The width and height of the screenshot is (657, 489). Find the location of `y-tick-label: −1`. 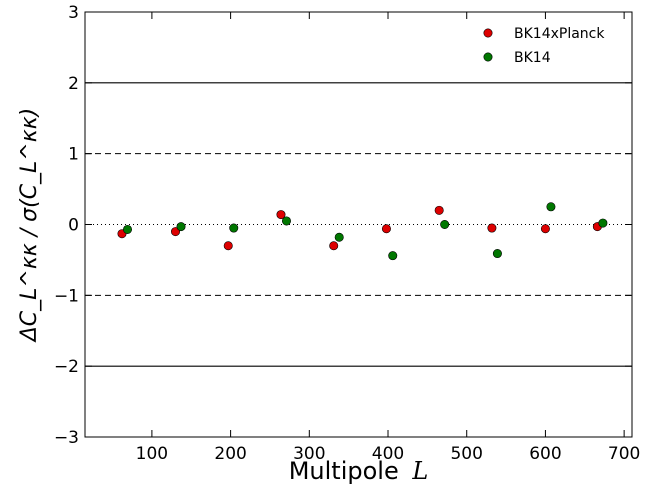

y-tick-label: −1 is located at coordinates (66, 296).